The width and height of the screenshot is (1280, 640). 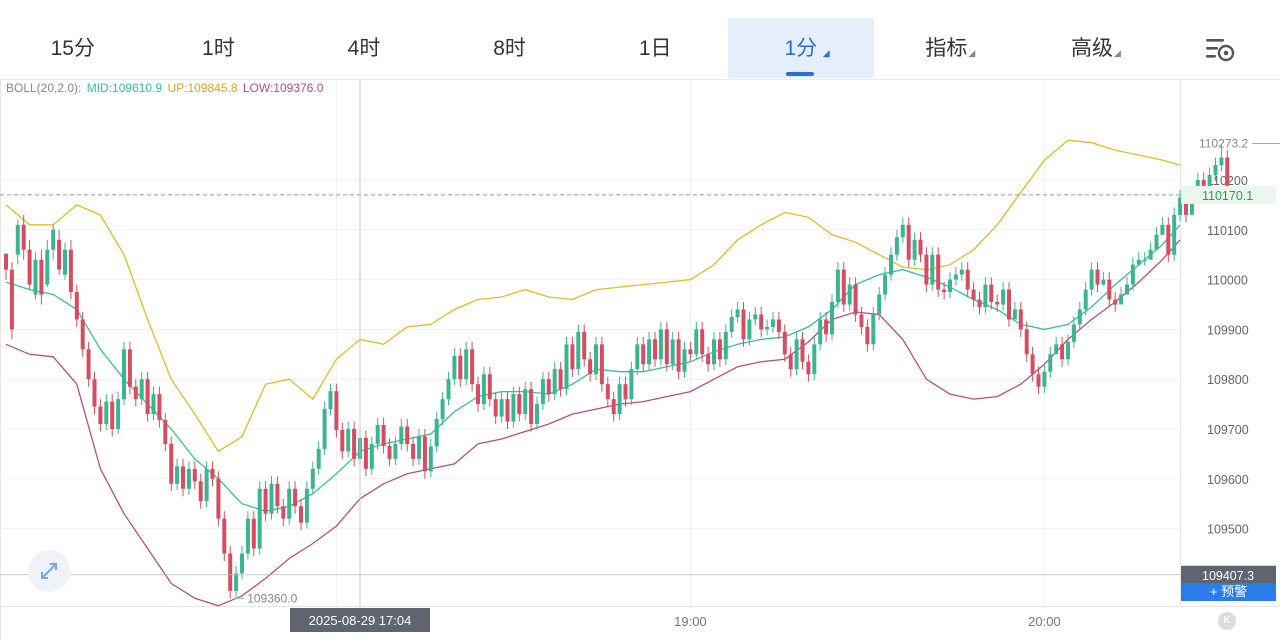 What do you see at coordinates (510, 48) in the screenshot?
I see `tab-4: 8时` at bounding box center [510, 48].